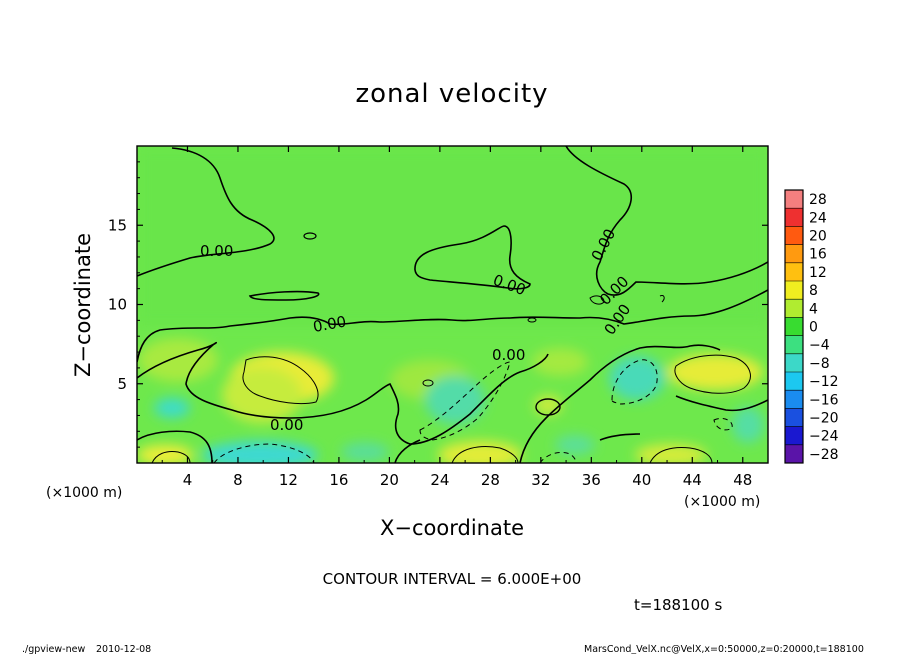 The width and height of the screenshot is (904, 654). What do you see at coordinates (452, 528) in the screenshot?
I see `x-axis-label: X−coordinate` at bounding box center [452, 528].